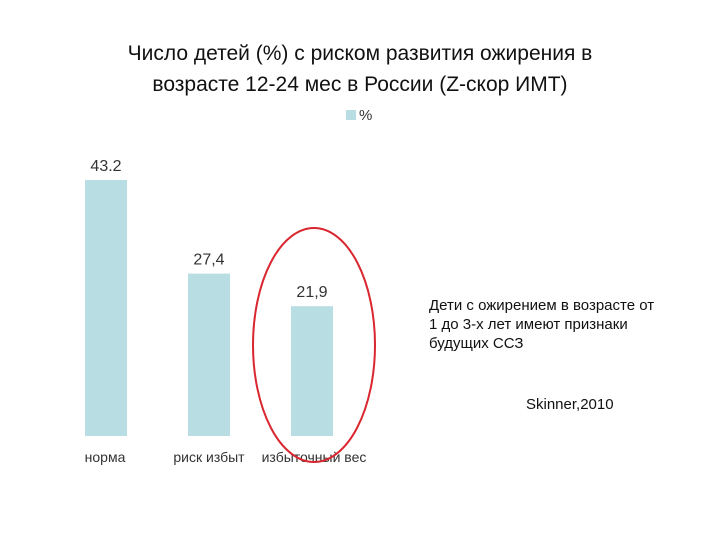 The image size is (720, 540). Describe the element at coordinates (570, 404) in the screenshot. I see `source-citation: Skinner,2010` at that location.